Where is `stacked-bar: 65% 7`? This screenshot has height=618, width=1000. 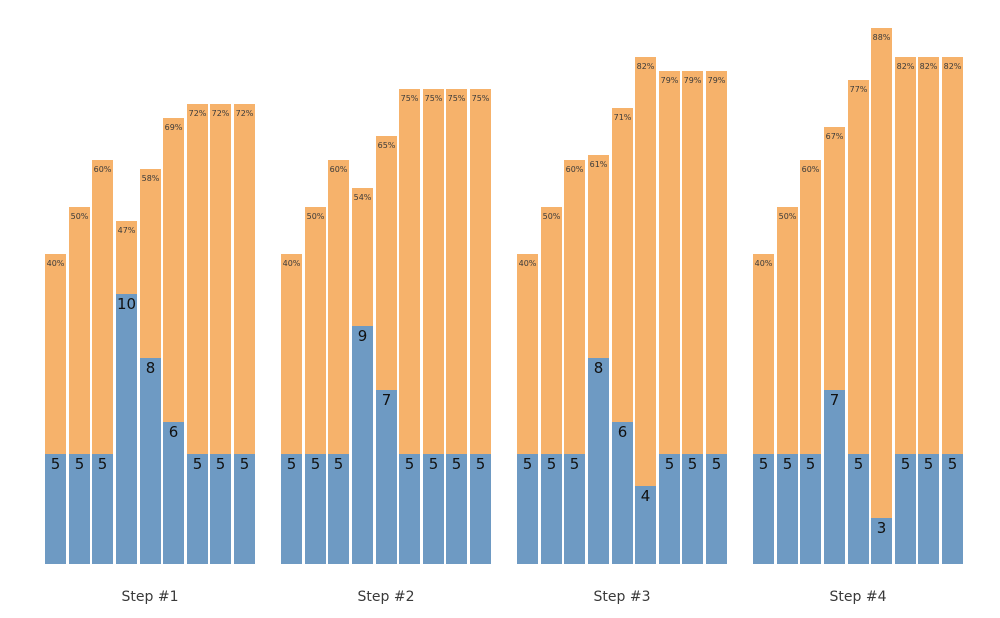
stacked-bar: 65% 7 is located at coordinates (386, 350).